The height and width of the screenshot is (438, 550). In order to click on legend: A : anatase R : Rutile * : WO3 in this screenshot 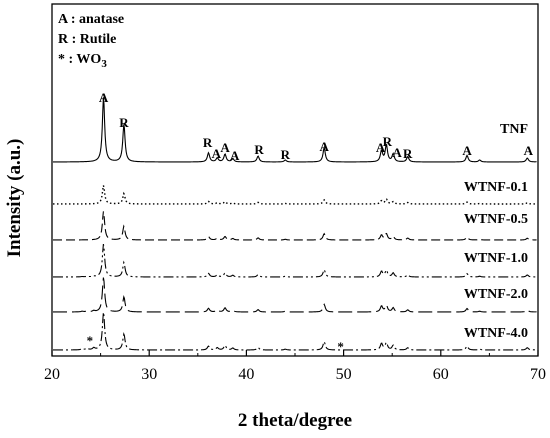, I will do `click(91, 41)`.